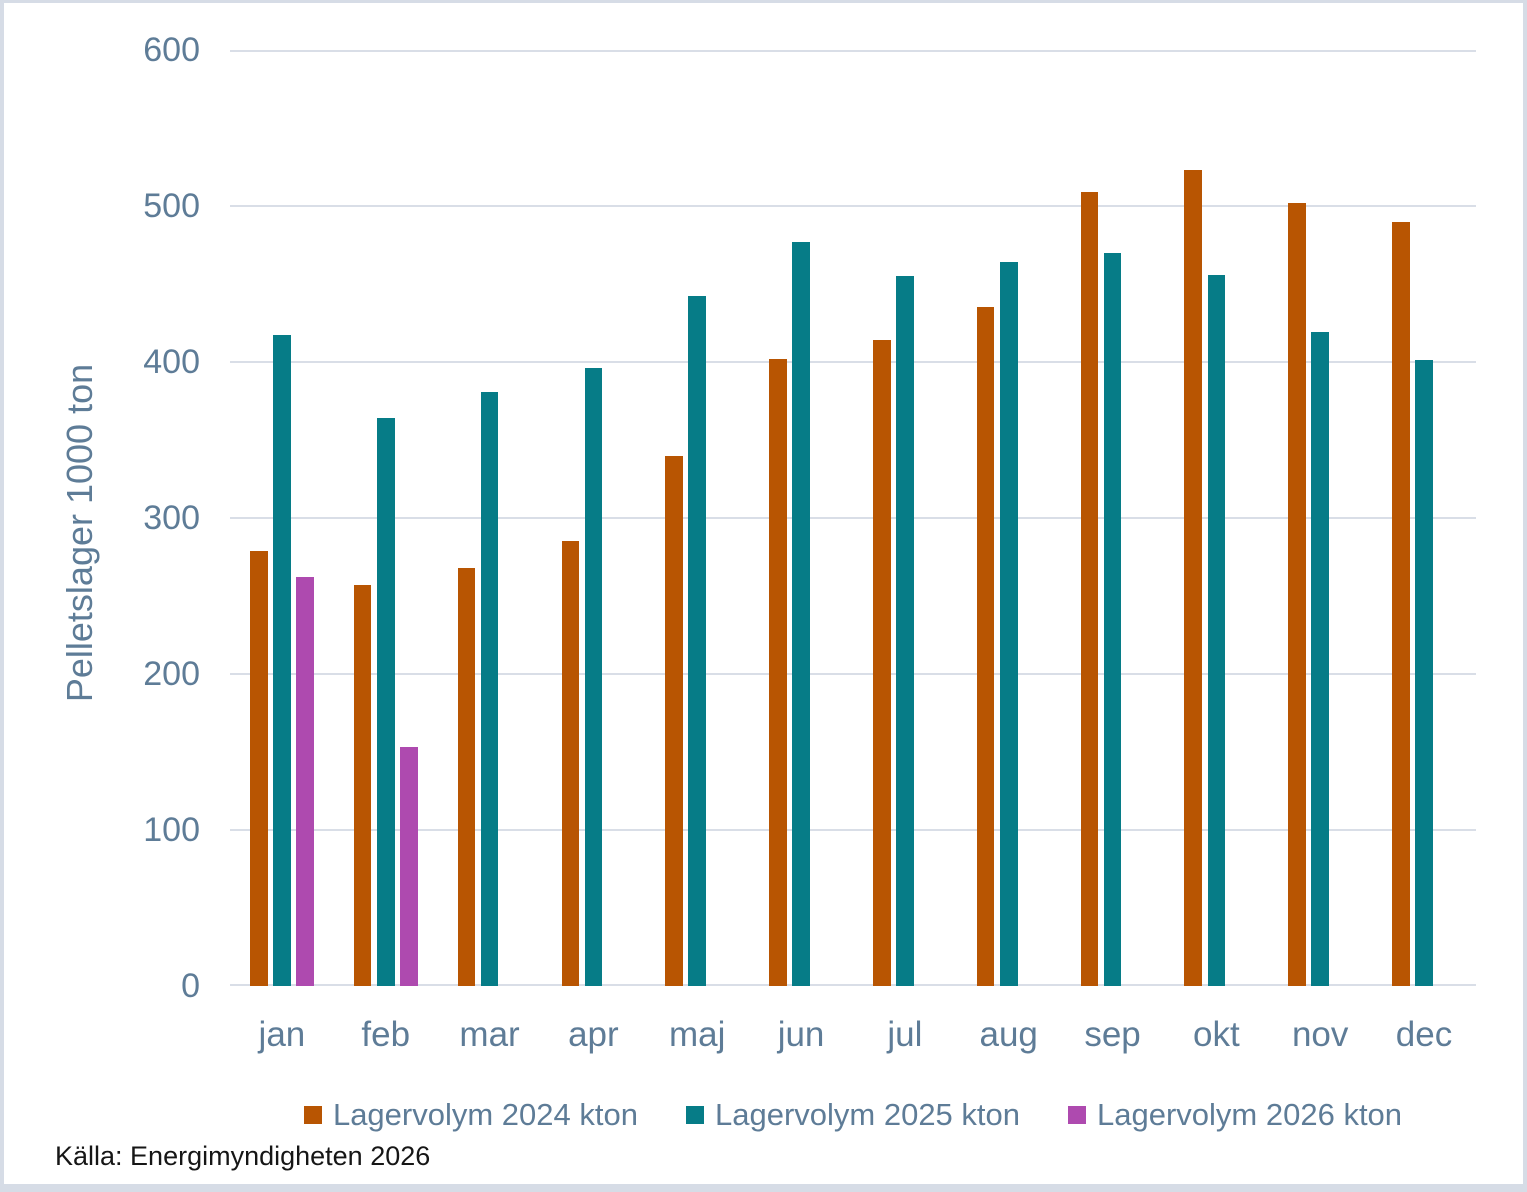 Image resolution: width=1527 pixels, height=1192 pixels. What do you see at coordinates (1112, 619) in the screenshot?
I see `bar-sep-2025` at bounding box center [1112, 619].